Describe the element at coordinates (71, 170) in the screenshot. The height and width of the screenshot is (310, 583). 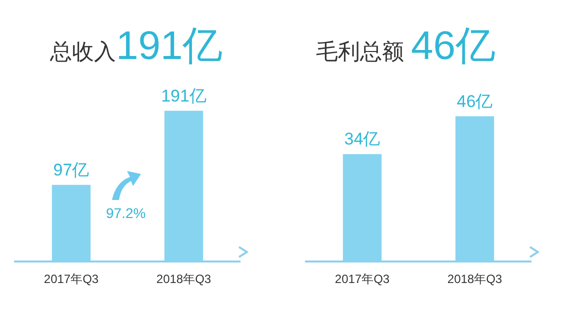
I see `data-label: 97亿` at that location.